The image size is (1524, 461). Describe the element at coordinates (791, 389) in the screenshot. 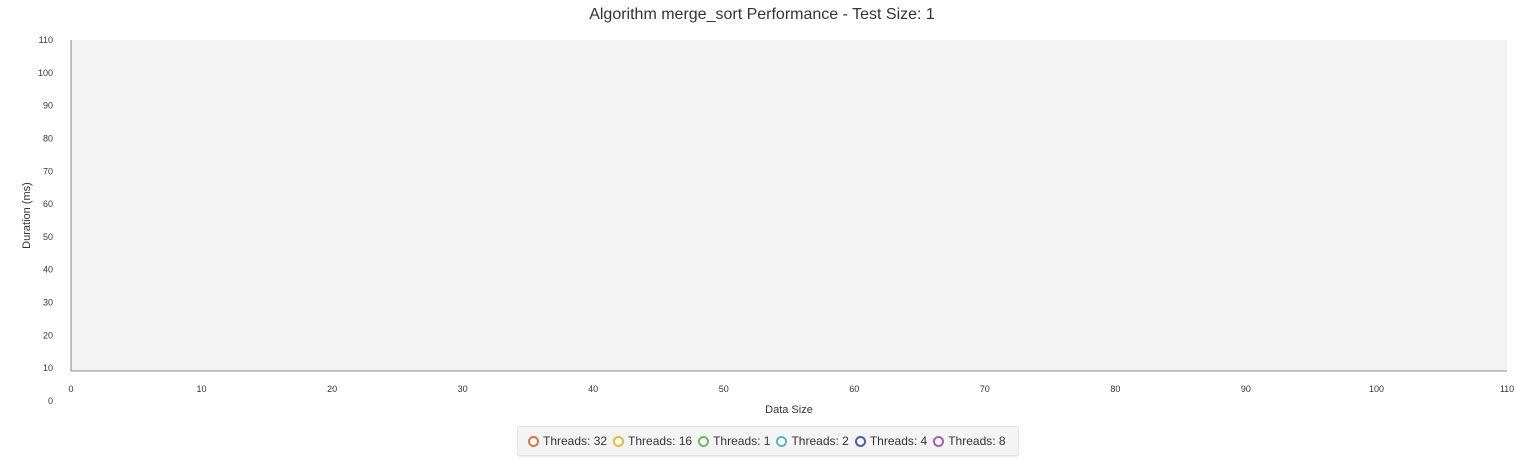

I see `x-axis-ticks: 0 10 20 30 40 50 60 70 80 90 100 110` at that location.